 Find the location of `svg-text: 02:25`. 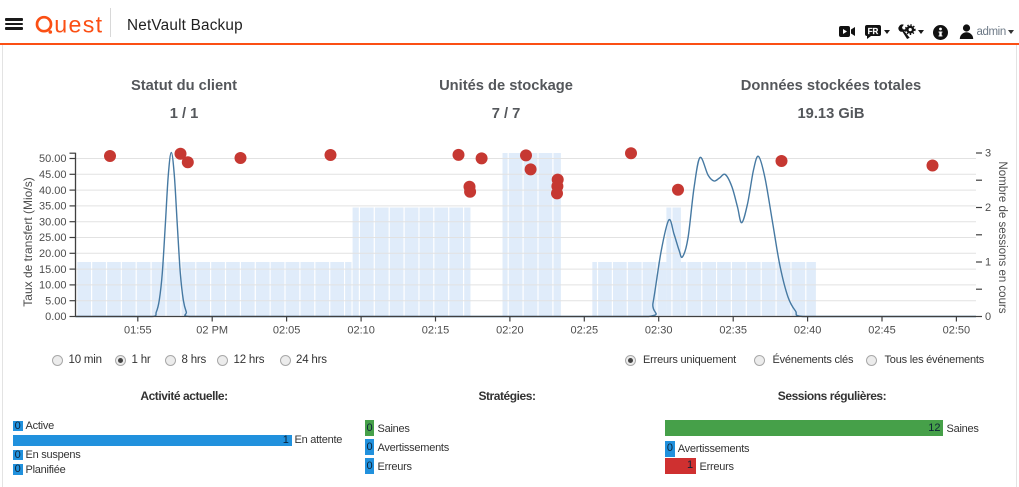

svg-text: 02:25 is located at coordinates (585, 331).